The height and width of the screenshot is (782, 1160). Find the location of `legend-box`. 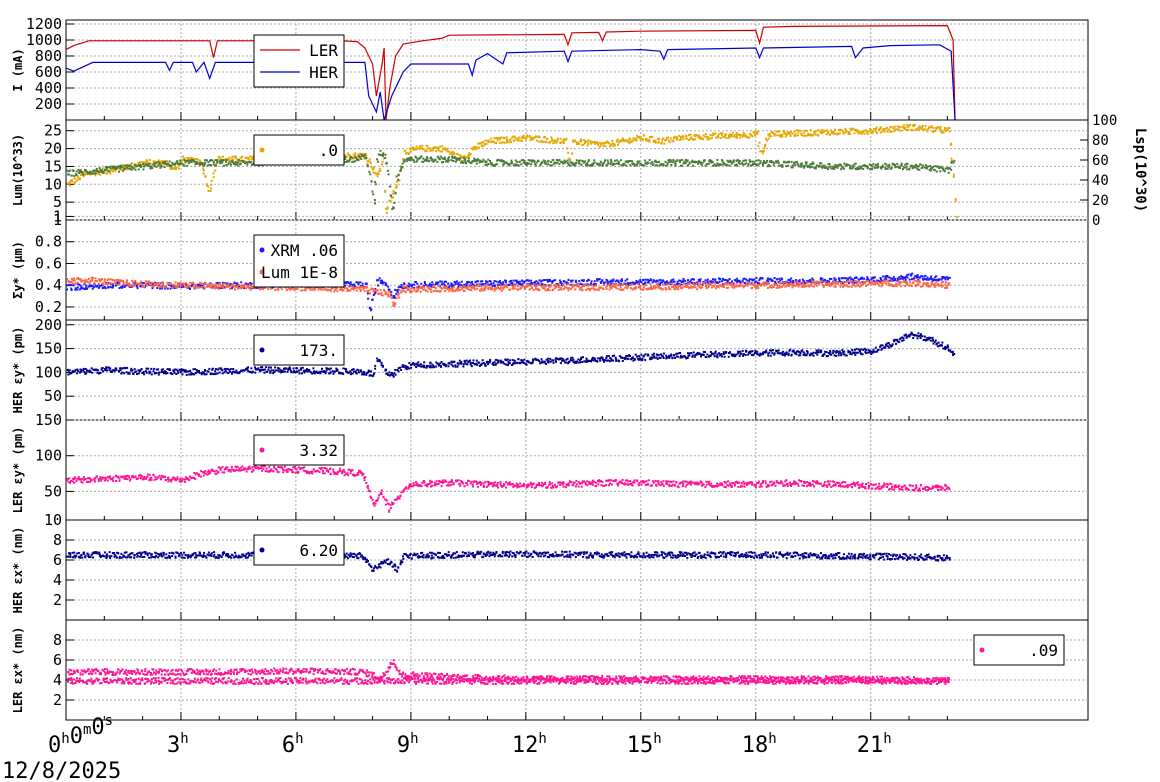

legend-box is located at coordinates (299, 150).